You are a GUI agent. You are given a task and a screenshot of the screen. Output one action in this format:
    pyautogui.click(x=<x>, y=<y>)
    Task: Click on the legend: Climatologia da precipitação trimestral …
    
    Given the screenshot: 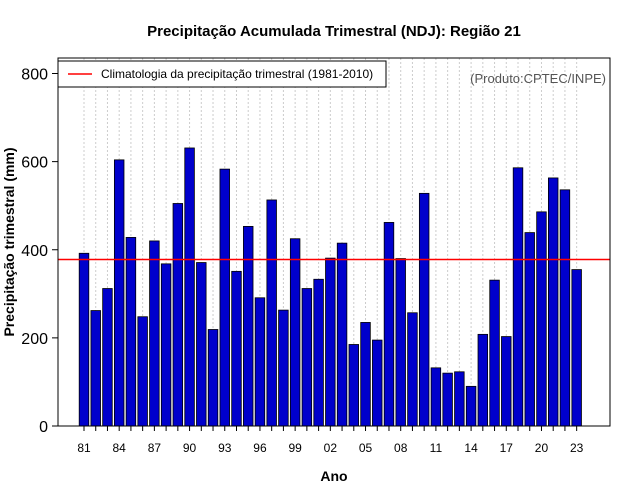 What is the action you would take?
    pyautogui.click(x=222, y=74)
    